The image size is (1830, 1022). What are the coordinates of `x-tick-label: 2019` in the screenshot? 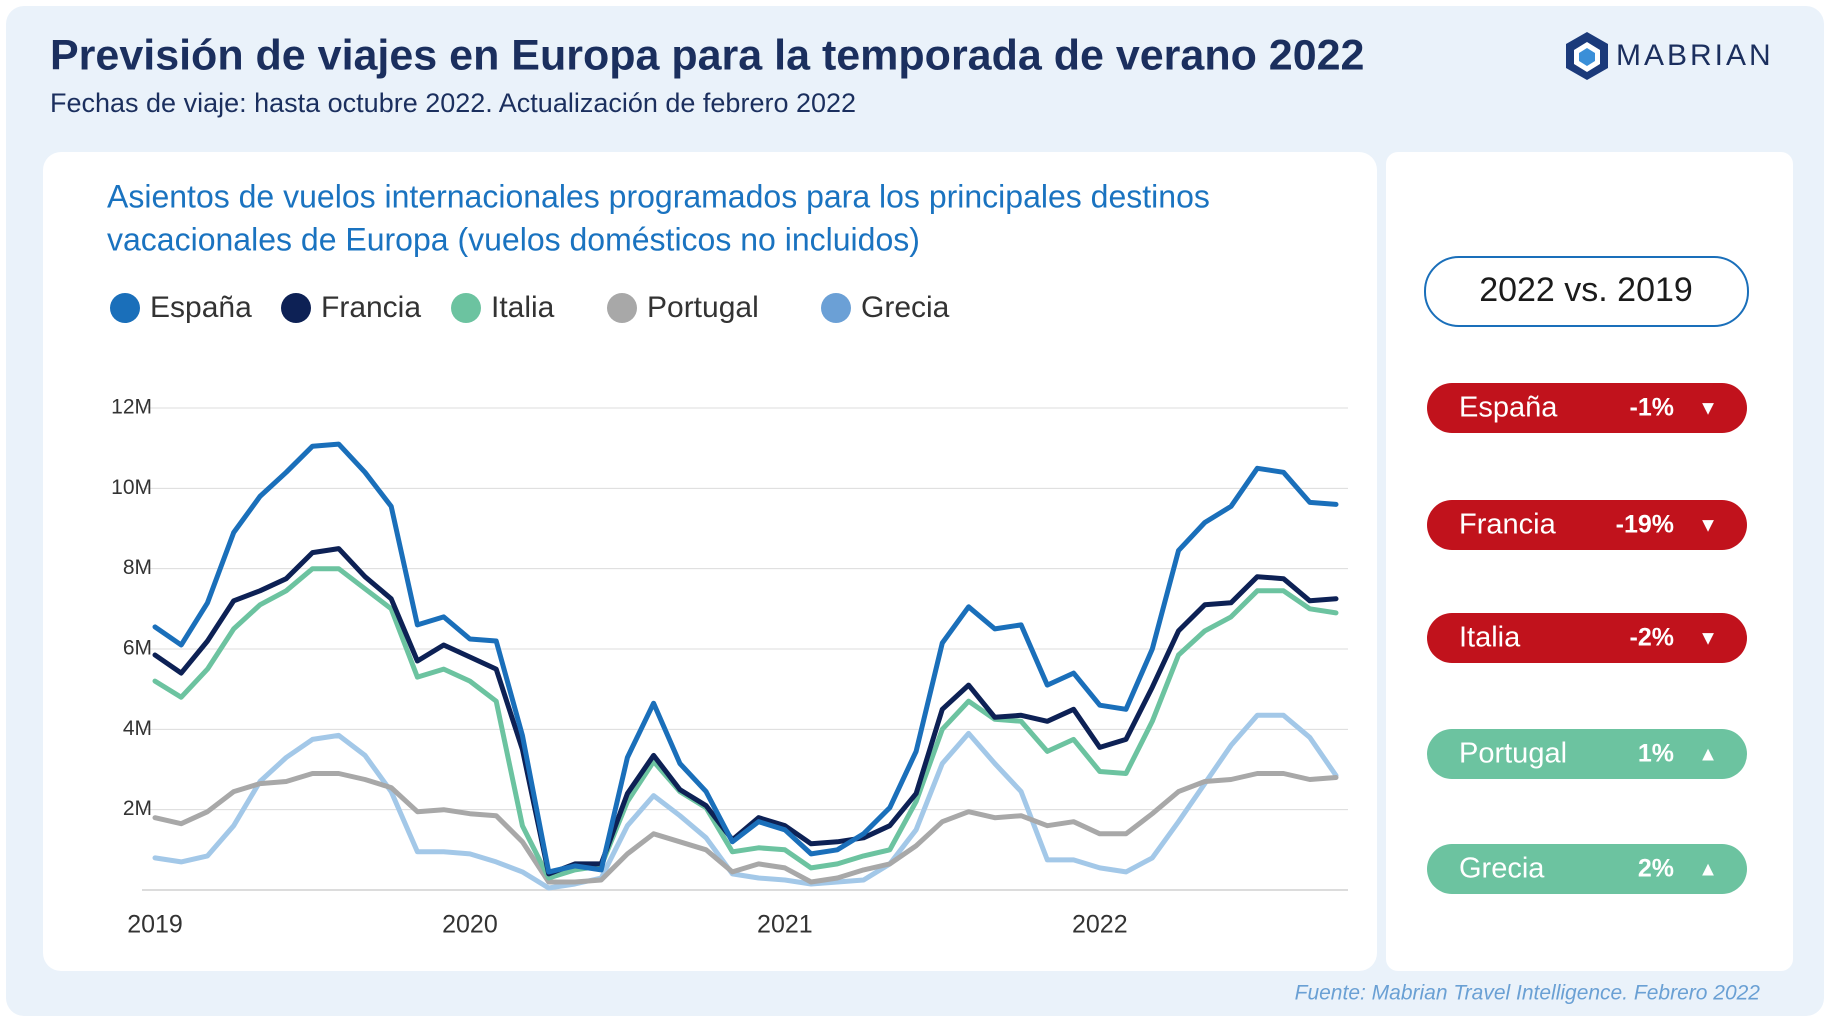 It's located at (155, 925).